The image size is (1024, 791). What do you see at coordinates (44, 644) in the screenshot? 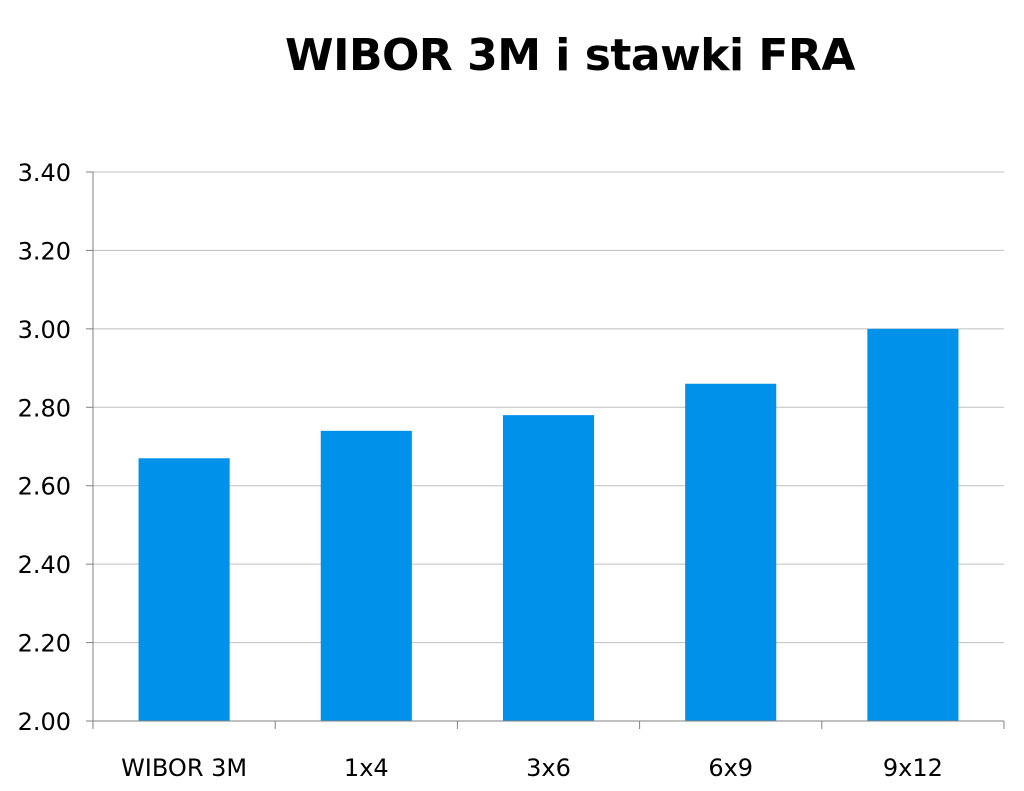
I see `y-tick-label: 2.20` at bounding box center [44, 644].